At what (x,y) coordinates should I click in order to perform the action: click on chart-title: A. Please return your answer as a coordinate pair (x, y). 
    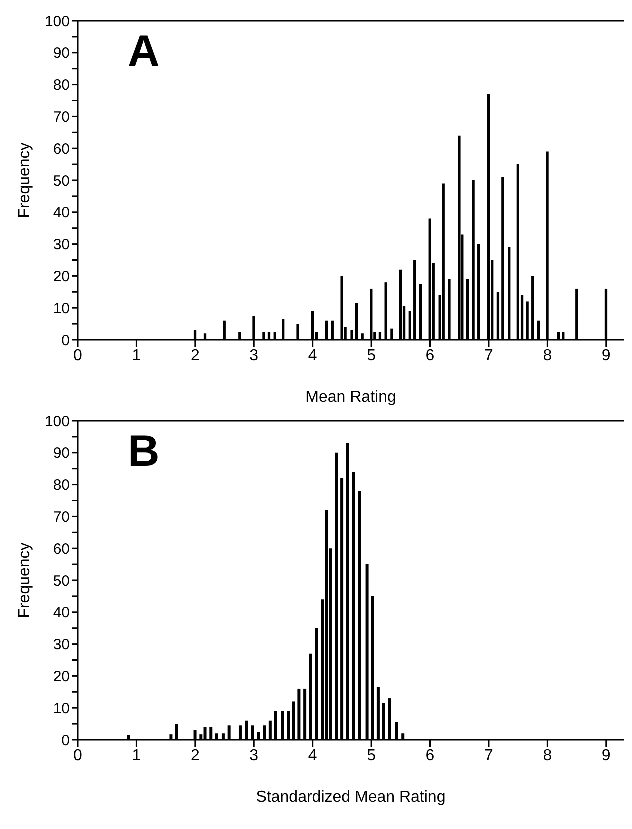
    Looking at the image, I should click on (144, 51).